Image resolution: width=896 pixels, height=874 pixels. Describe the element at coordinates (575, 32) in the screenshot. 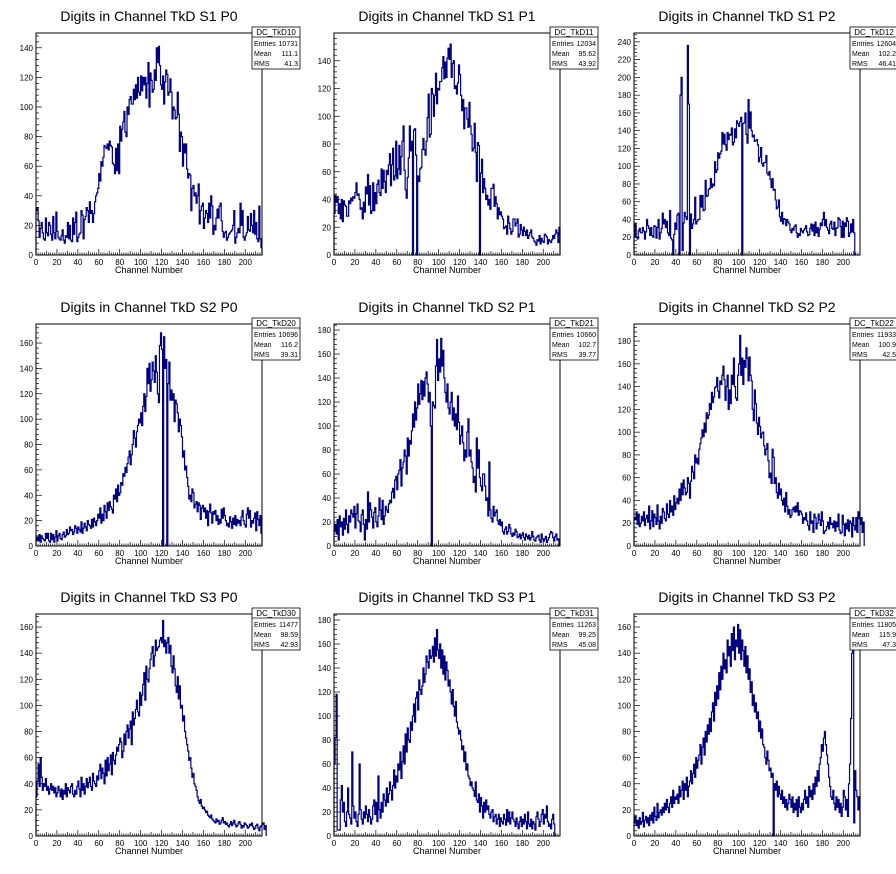

I see `stats-name: DC_TkD11` at that location.